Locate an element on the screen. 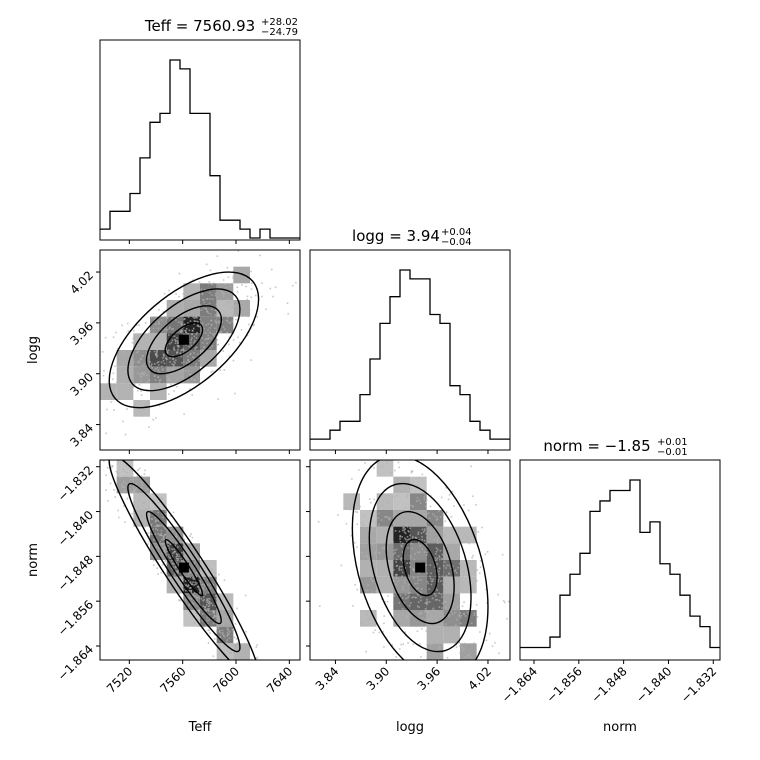  joint-content-norm_vs_logg is located at coordinates (413, 530).